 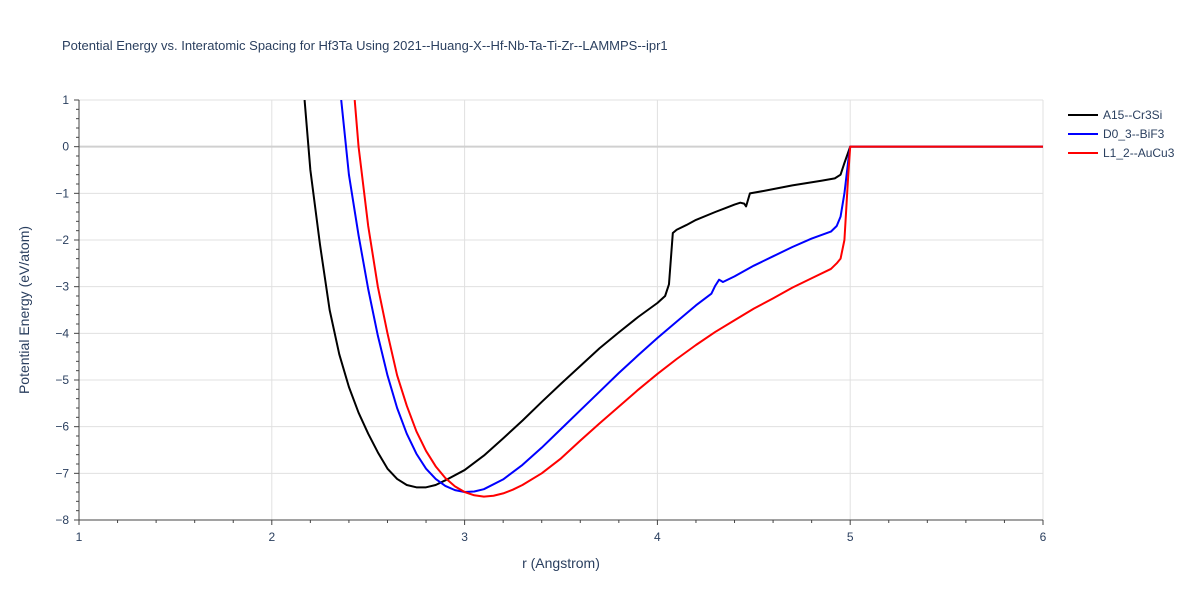 I want to click on x-axis-title: r (Angstrom), so click(x=561, y=563).